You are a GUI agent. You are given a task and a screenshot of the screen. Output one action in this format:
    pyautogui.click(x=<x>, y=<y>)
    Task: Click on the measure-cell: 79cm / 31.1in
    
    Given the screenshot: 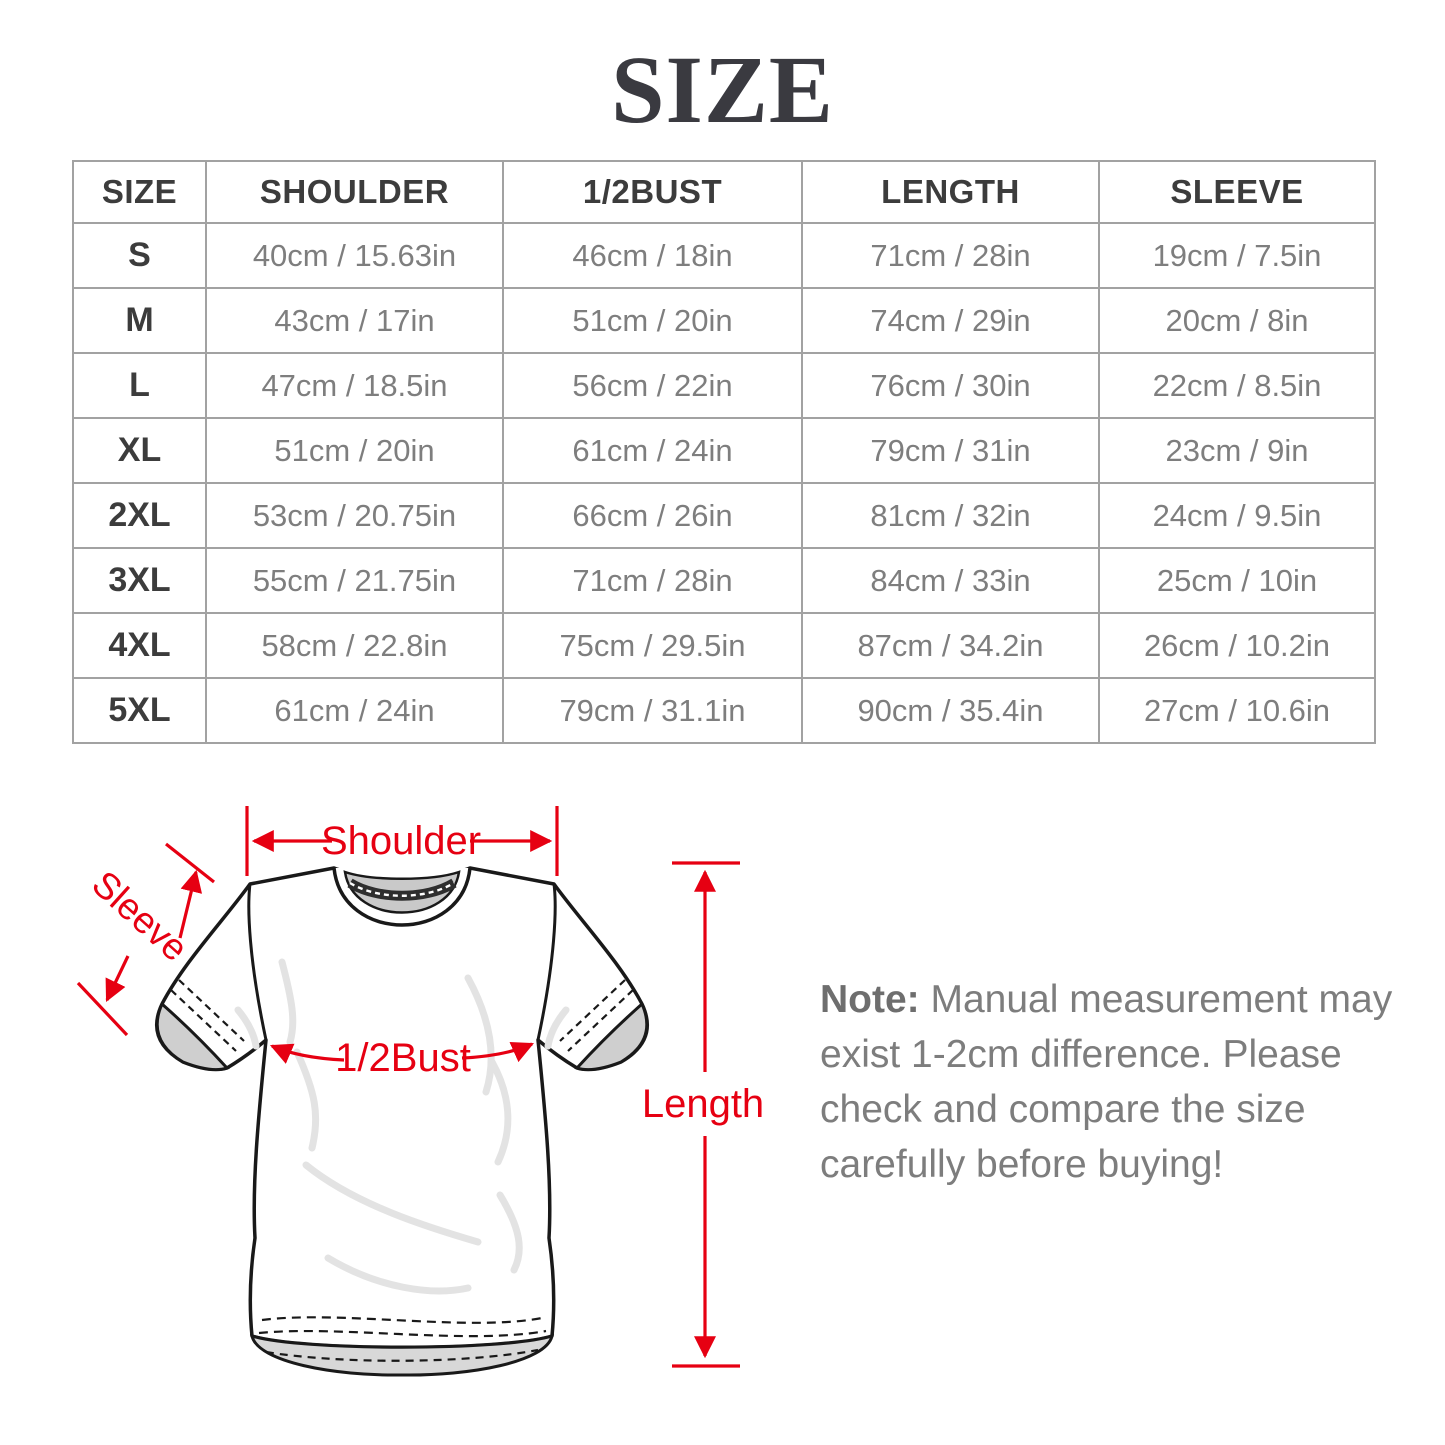 What is the action you would take?
    pyautogui.click(x=652, y=710)
    